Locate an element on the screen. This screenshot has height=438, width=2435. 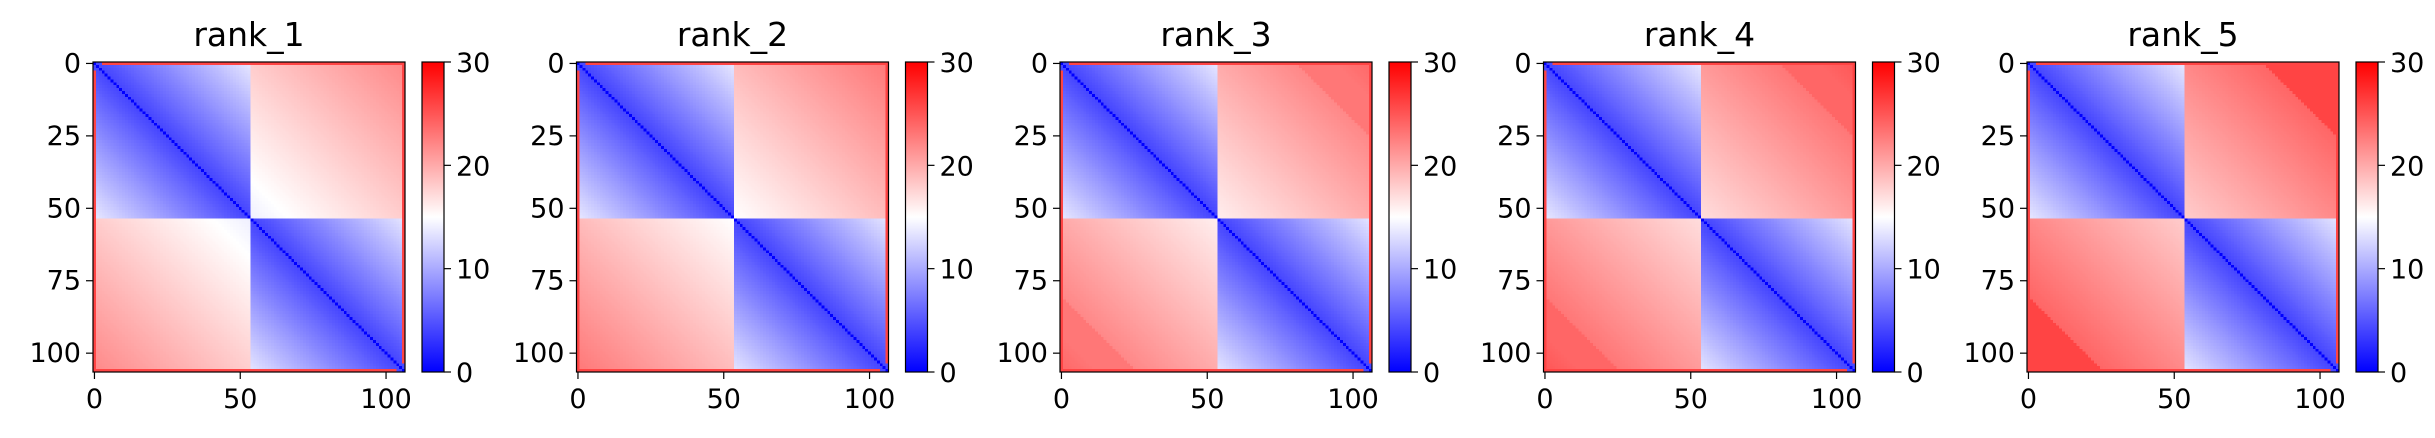
panel-title: rank_4 is located at coordinates (1699, 34).